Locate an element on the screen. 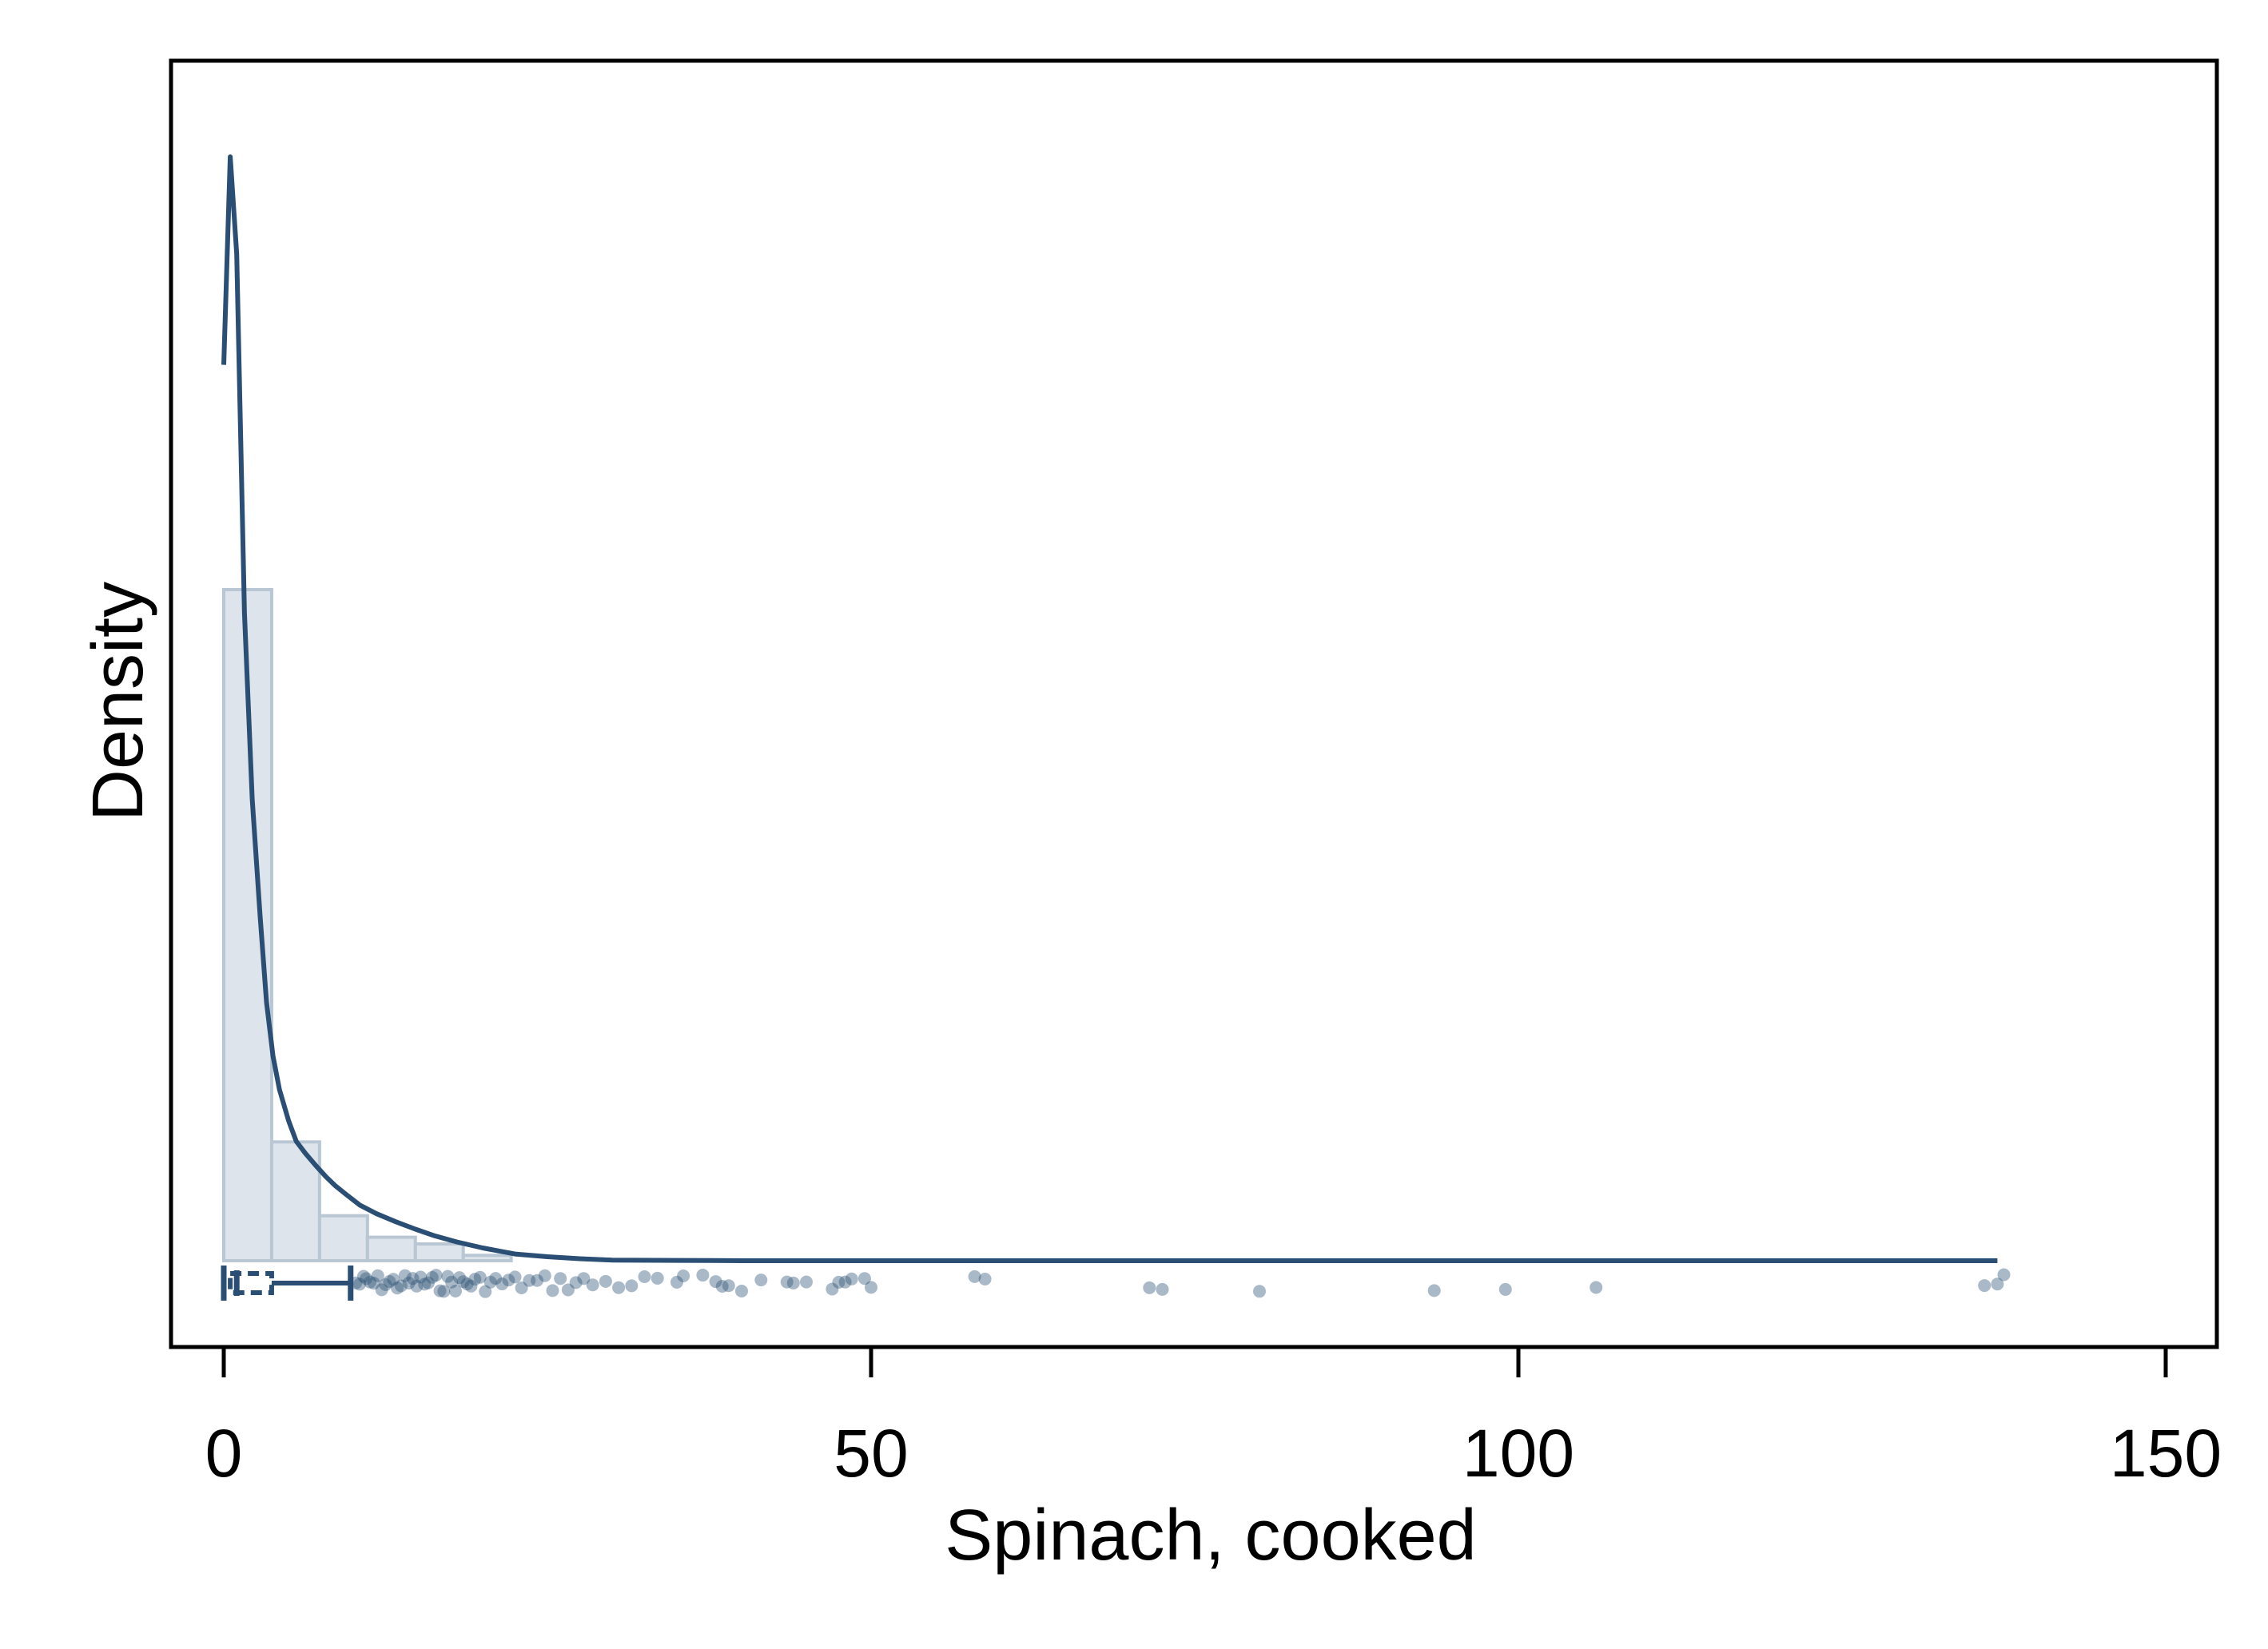 The width and height of the screenshot is (2268, 1649). x-axis: 0 50 100 150 is located at coordinates (1196, 1418).